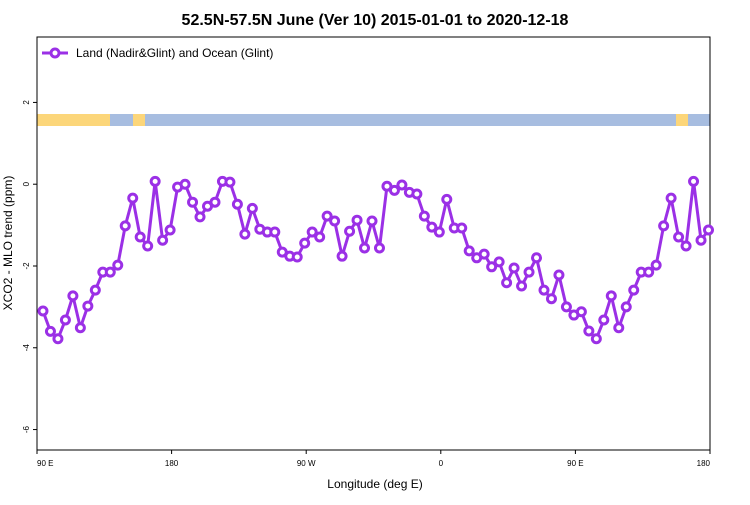  I want to click on y-tick-label: -2, so click(26, 266).